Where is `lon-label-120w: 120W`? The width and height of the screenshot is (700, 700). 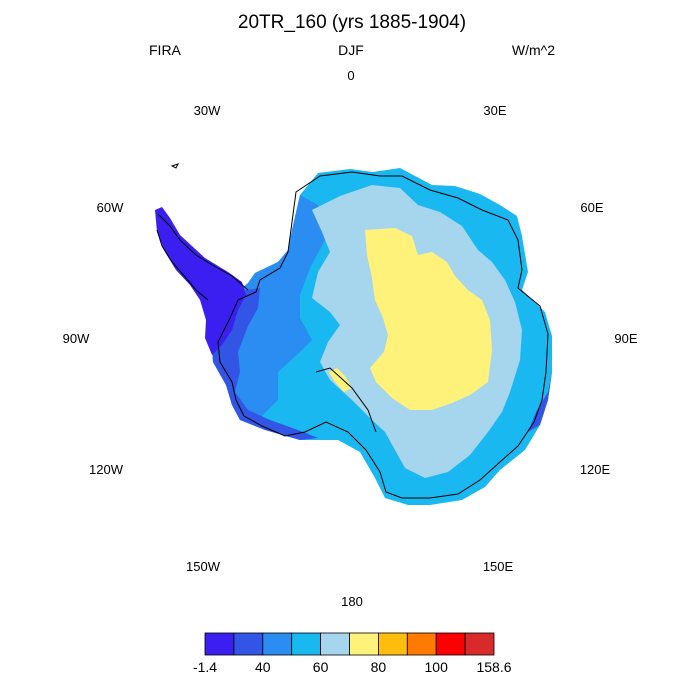
lon-label-120w: 120W is located at coordinates (106, 469).